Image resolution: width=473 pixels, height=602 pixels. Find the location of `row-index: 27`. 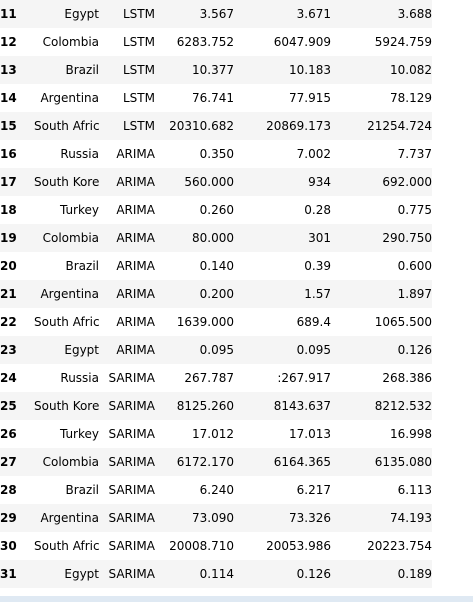

row-index: 27 is located at coordinates (17, 462).